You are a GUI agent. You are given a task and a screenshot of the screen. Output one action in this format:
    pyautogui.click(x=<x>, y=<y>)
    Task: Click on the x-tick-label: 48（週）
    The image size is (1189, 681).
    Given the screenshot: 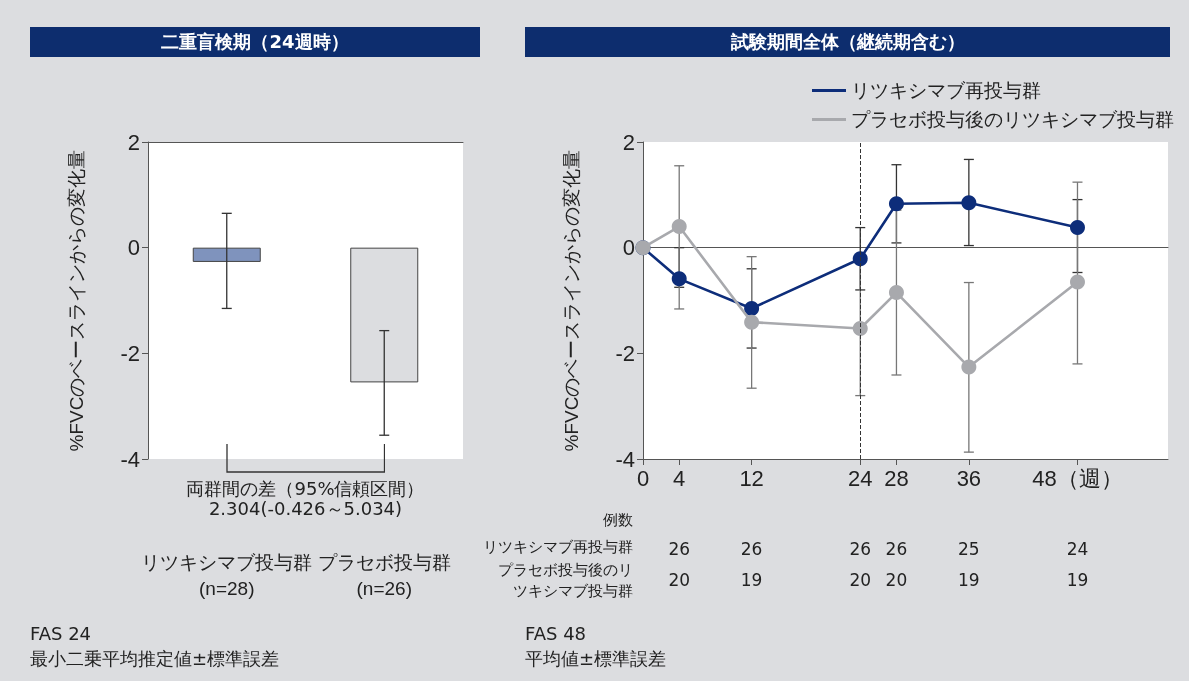 What is the action you would take?
    pyautogui.click(x=1077, y=478)
    